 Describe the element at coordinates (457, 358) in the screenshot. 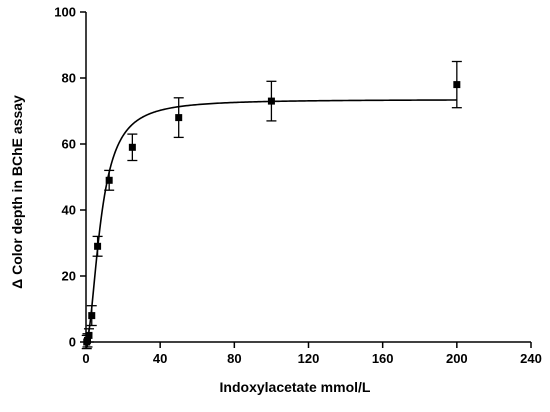

I see `x-tick-label: 200` at that location.